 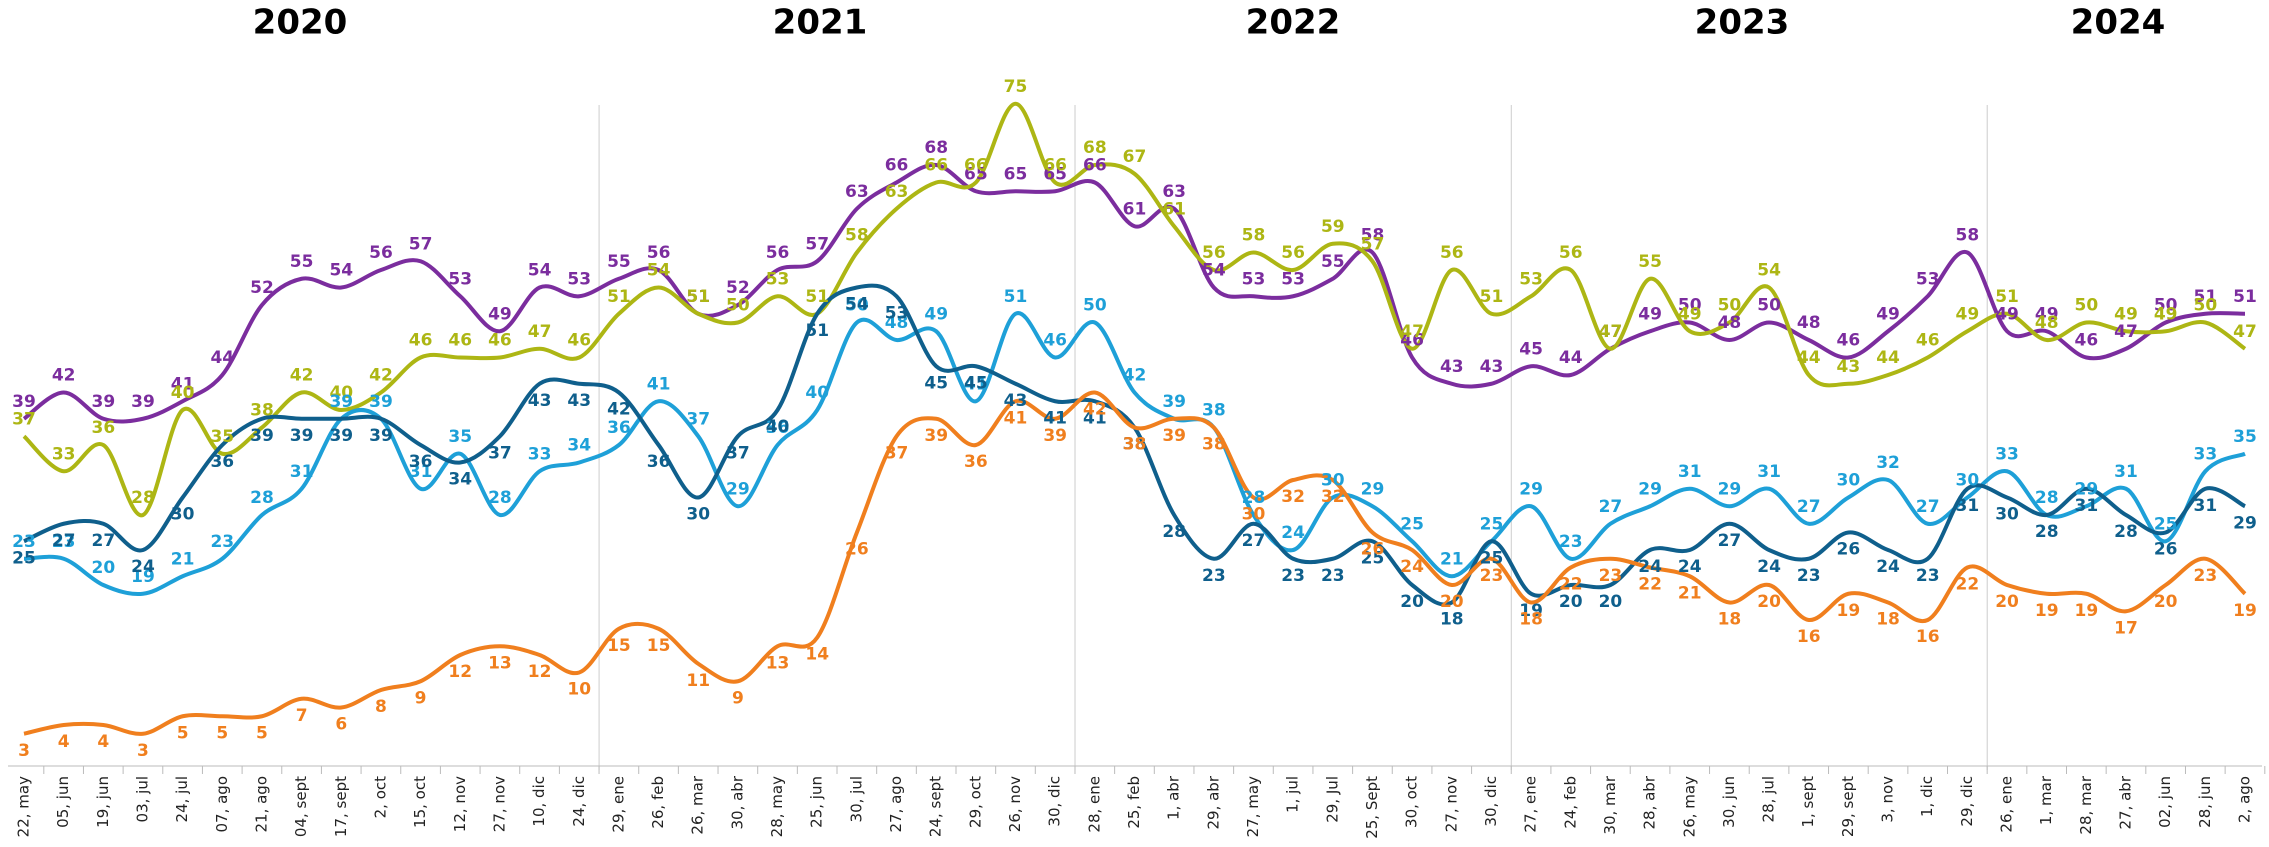 I want to click on x-tick-label: 30, dic, so click(x=1491, y=801).